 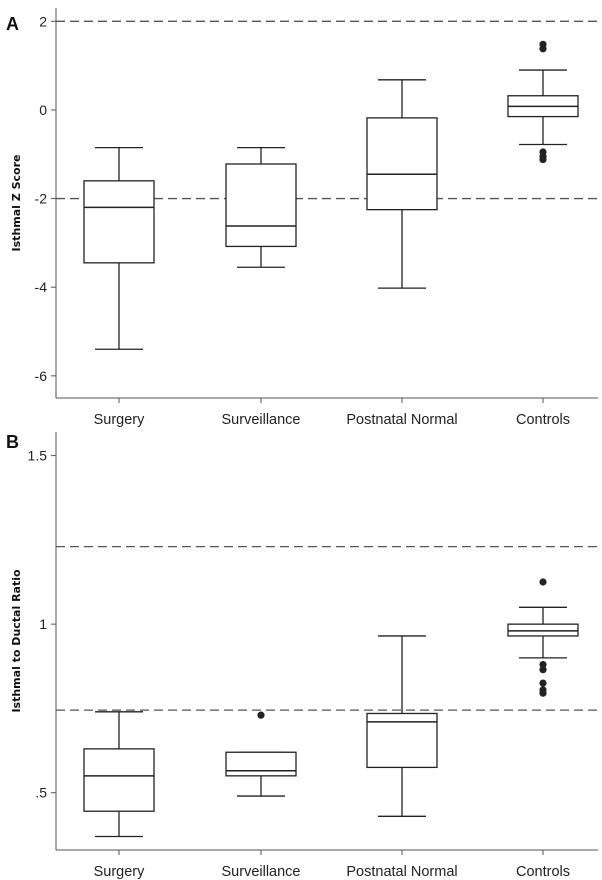 What do you see at coordinates (16, 203) in the screenshot?
I see `y-axis-title: Isthmal Z Score` at bounding box center [16, 203].